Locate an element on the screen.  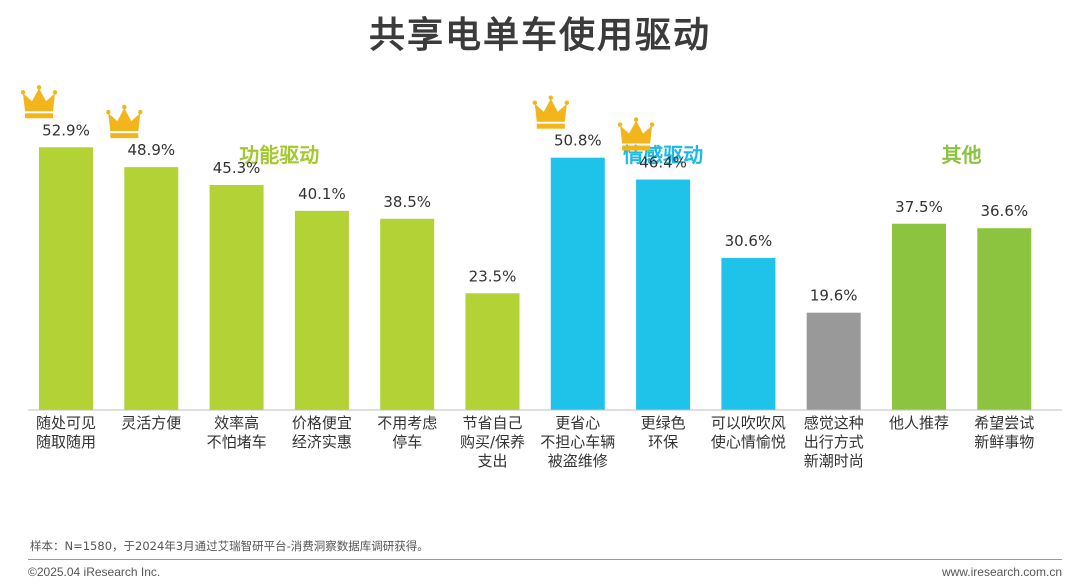
category-label: 可以吹吹风使心情愉悦 is located at coordinates (748, 432).